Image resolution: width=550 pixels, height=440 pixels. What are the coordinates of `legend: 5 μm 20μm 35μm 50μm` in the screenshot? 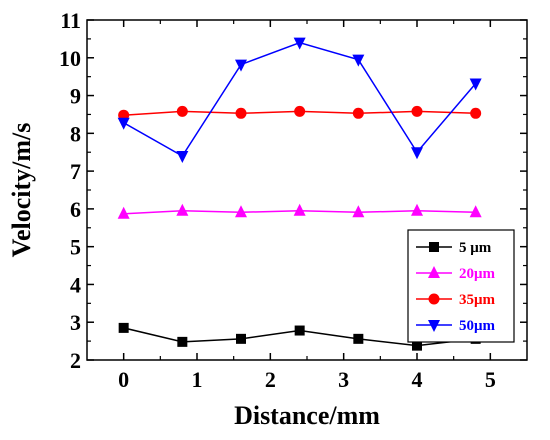 It's located at (461, 286).